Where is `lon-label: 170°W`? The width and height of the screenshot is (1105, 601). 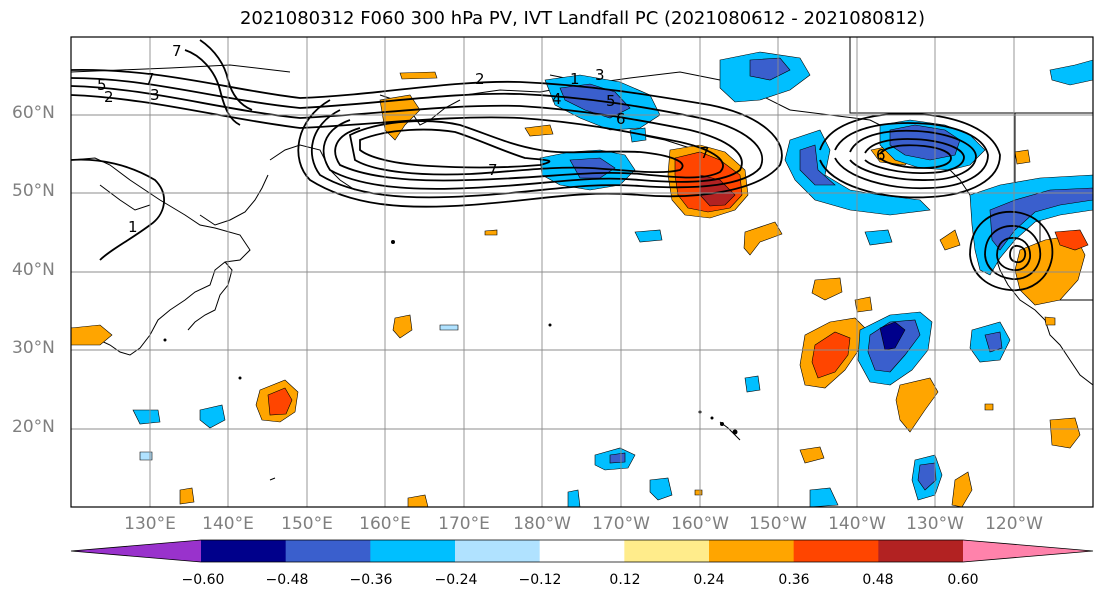
lon-label: 170°W is located at coordinates (621, 524).